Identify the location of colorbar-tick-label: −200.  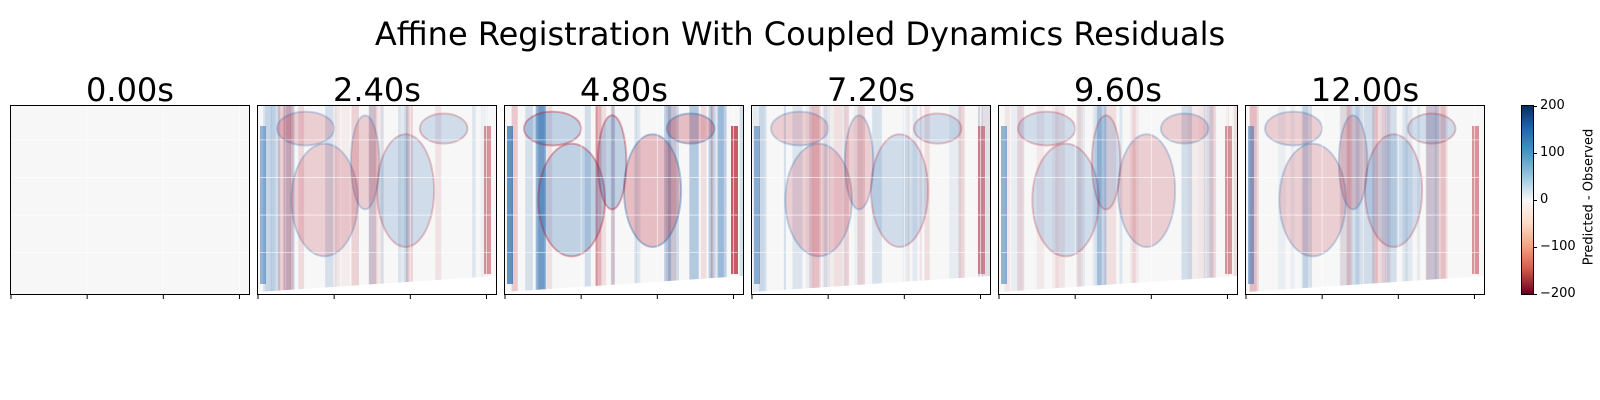
(1558, 293).